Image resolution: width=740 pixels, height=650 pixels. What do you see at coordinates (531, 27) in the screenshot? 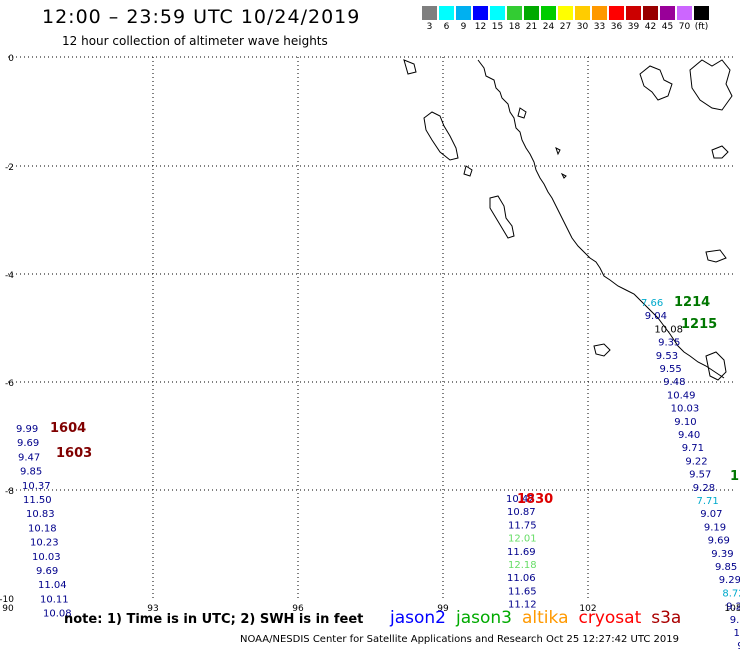
I see `colorbar-label: 21` at bounding box center [531, 27].